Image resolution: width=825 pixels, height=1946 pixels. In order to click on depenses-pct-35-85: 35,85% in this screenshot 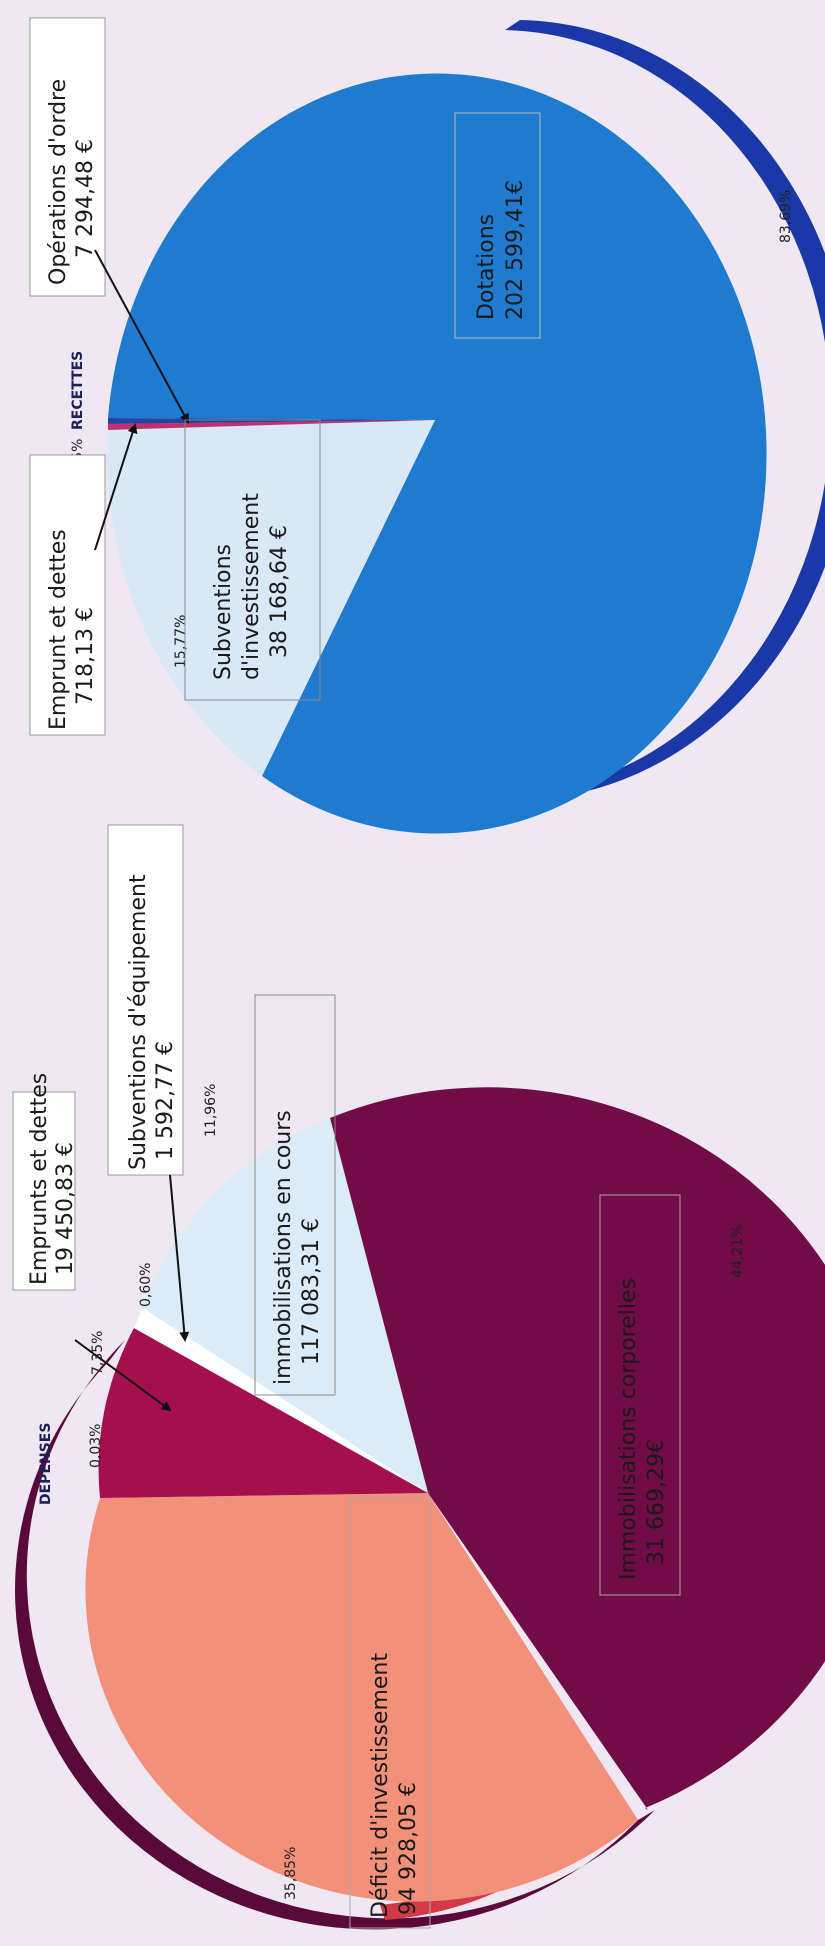, I will do `click(291, 1873)`.